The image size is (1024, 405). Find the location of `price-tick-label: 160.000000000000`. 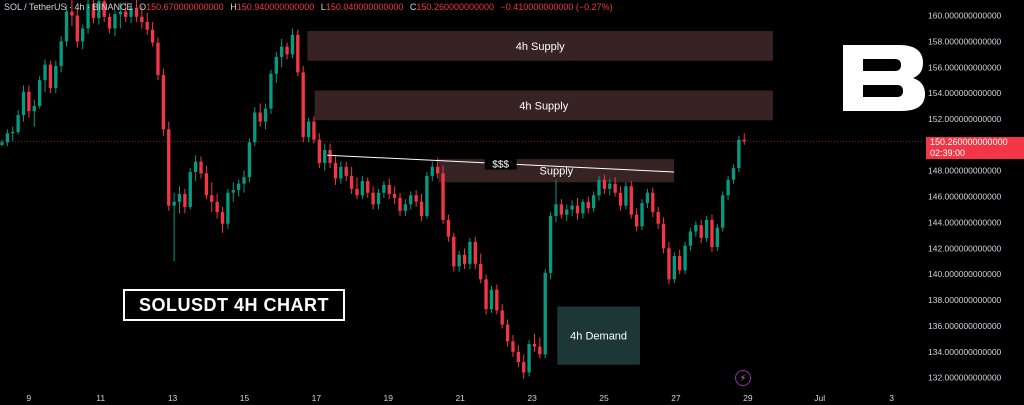

price-tick-label: 160.000000000000 is located at coordinates (965, 16).